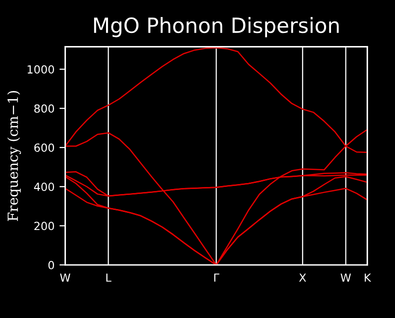 The image size is (395, 318). What do you see at coordinates (109, 278) in the screenshot?
I see `x-tick-label: L` at bounding box center [109, 278].